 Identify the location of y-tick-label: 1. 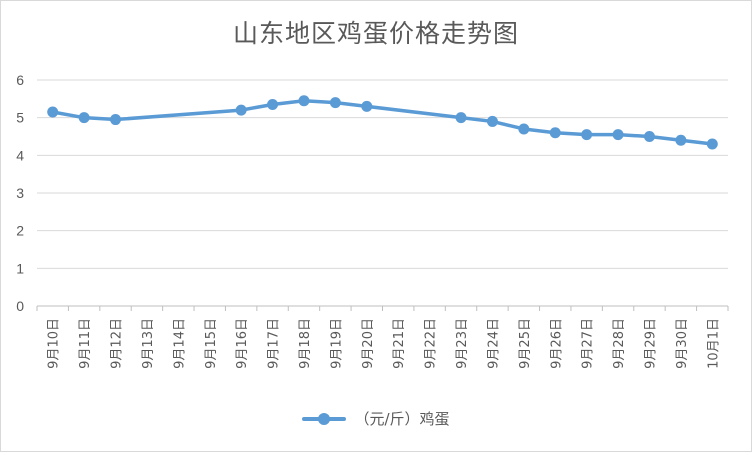
(20, 268).